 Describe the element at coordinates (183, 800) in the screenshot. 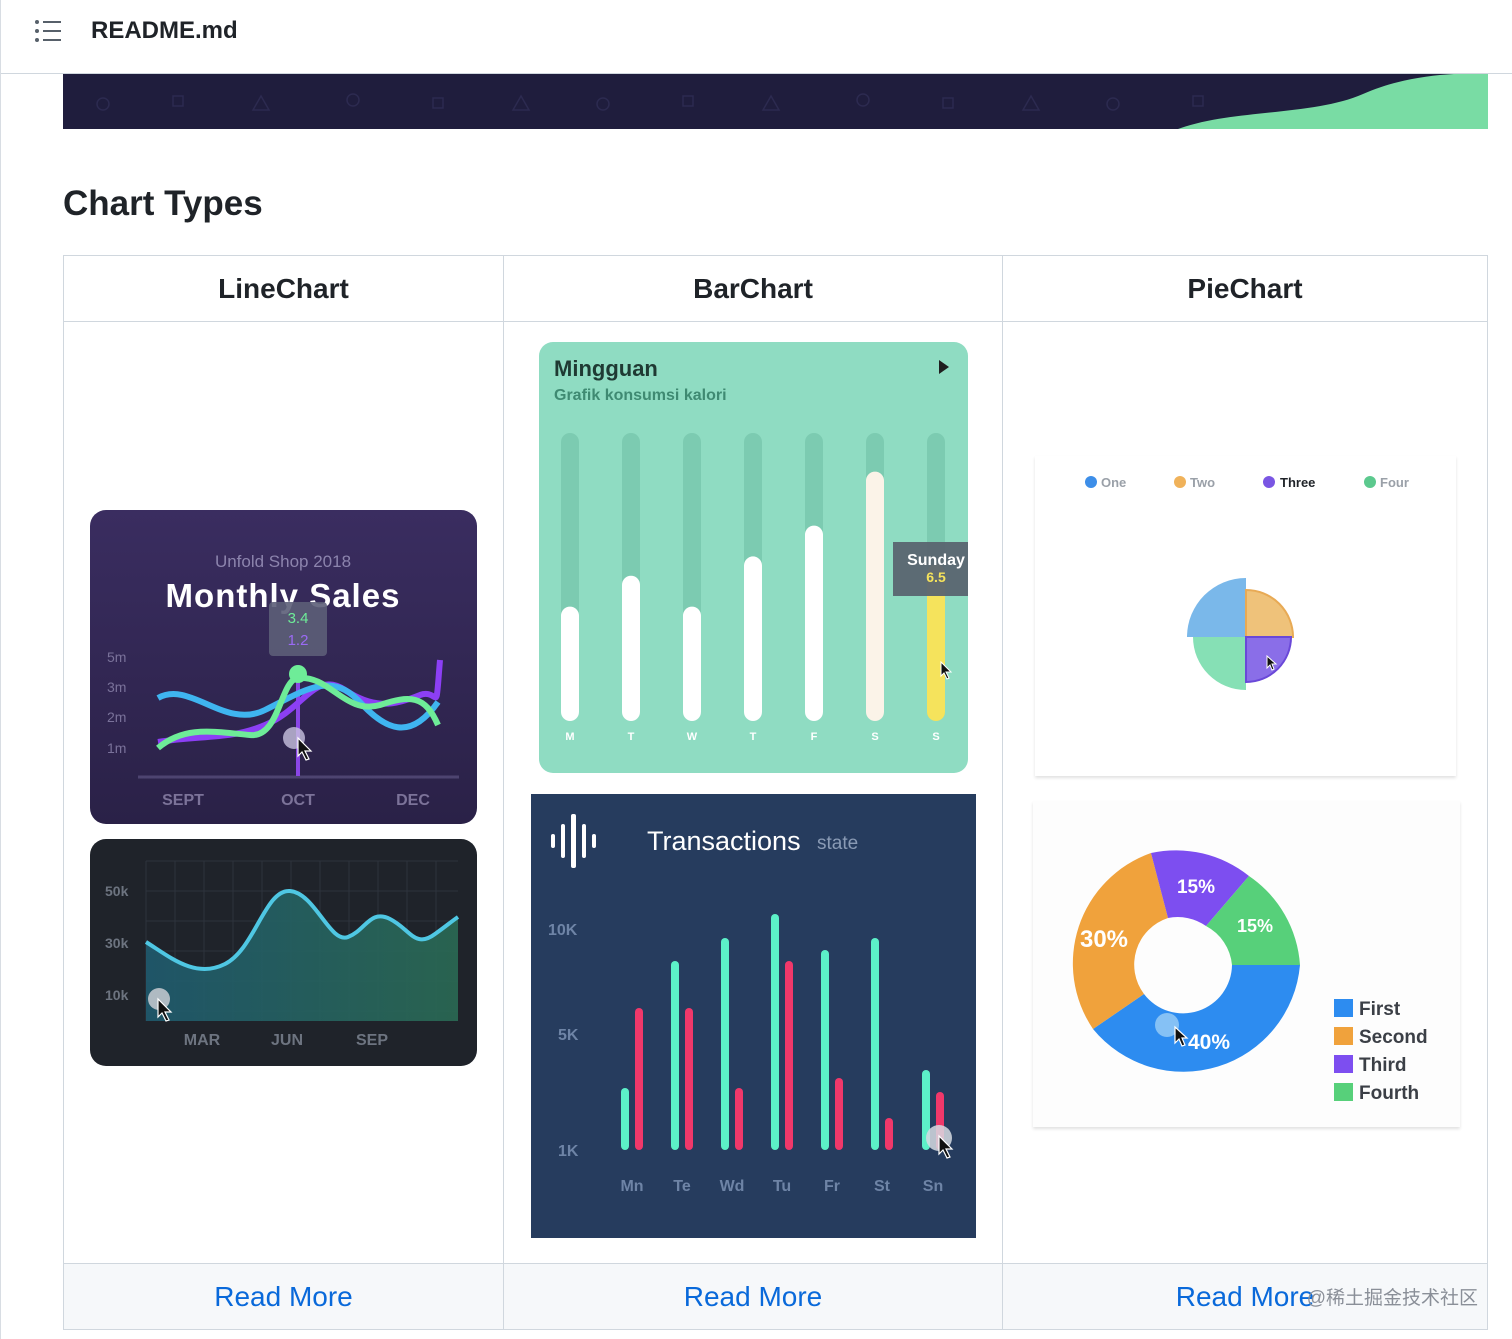

I see `x-tick: SEPT` at that location.